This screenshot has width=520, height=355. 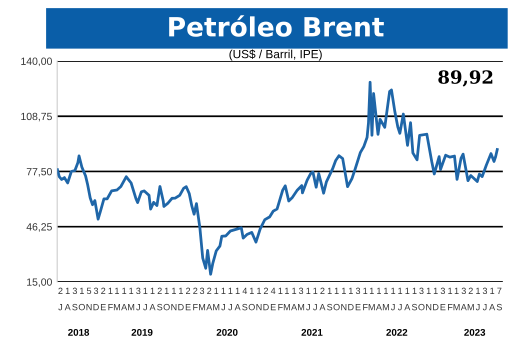 I want to click on x-tick-label: 2 F, so click(x=195, y=299).